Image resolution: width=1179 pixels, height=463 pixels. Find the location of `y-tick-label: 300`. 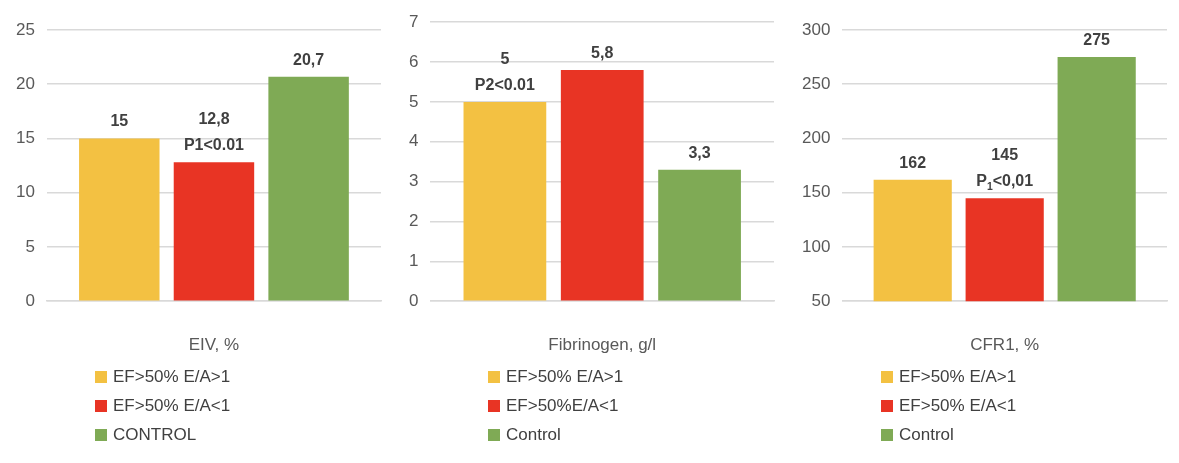

y-tick-label: 300 is located at coordinates (816, 29).